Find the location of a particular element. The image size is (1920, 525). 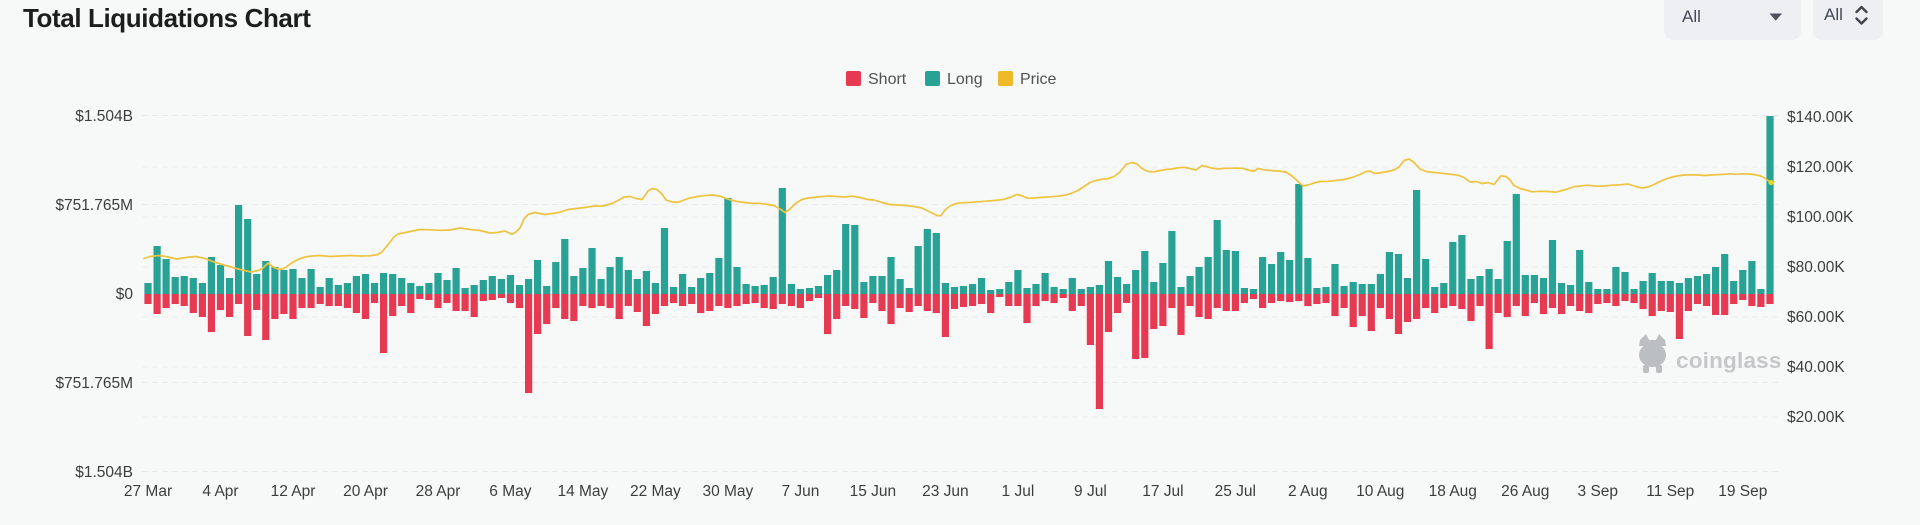

svg-text: 15 Jun is located at coordinates (873, 491).